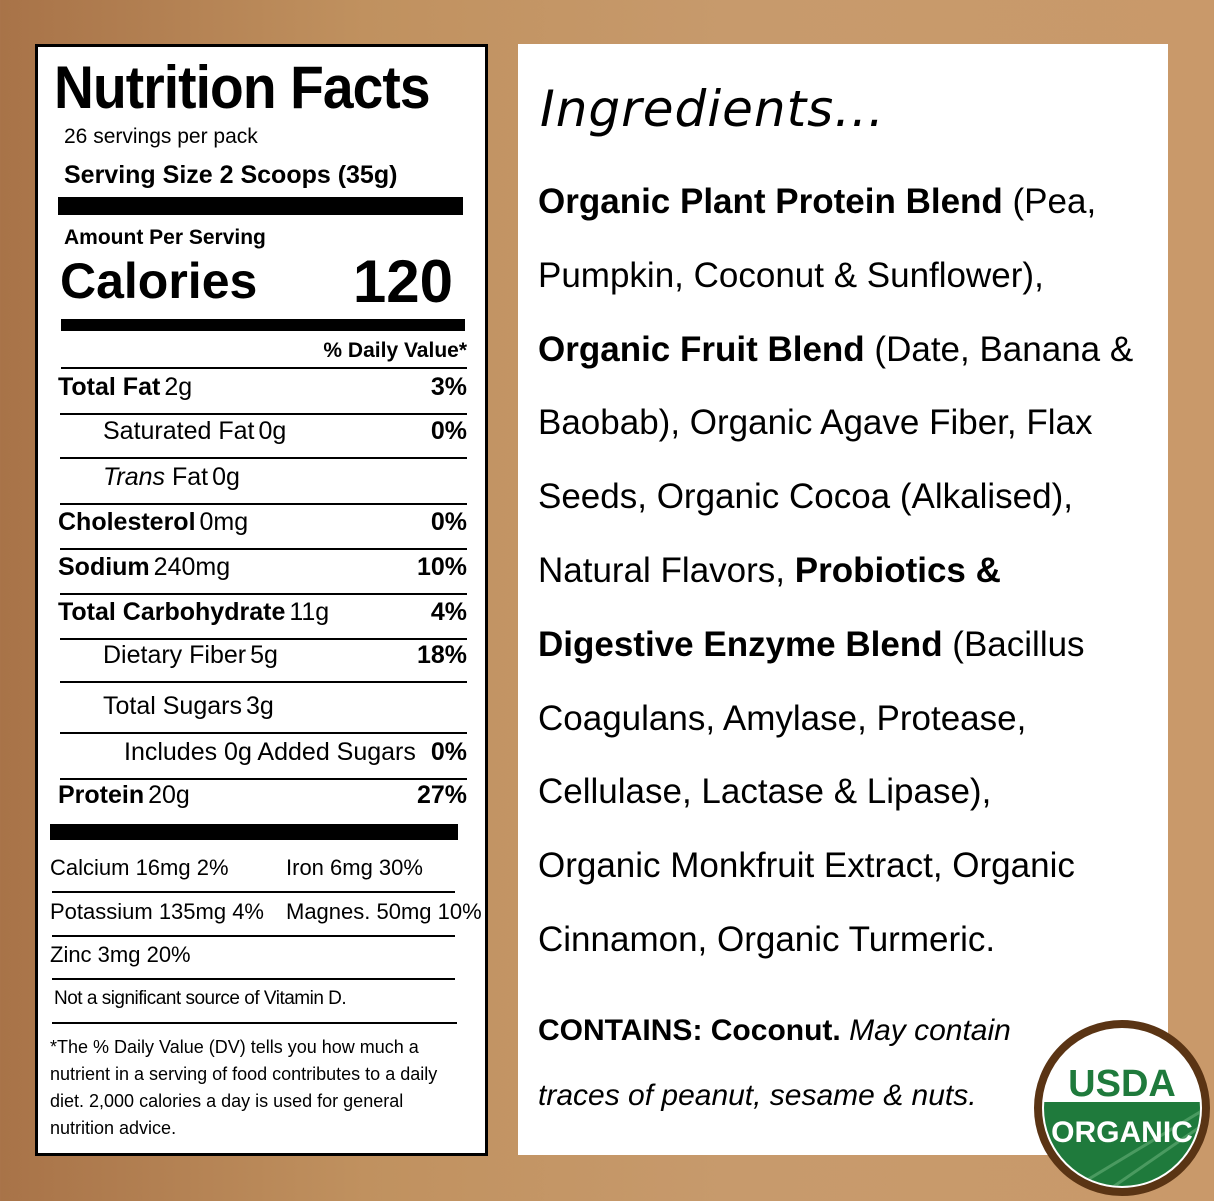 The image size is (1214, 1201). What do you see at coordinates (262, 795) in the screenshot?
I see `nutrient-row: Protein 20g 27%` at bounding box center [262, 795].